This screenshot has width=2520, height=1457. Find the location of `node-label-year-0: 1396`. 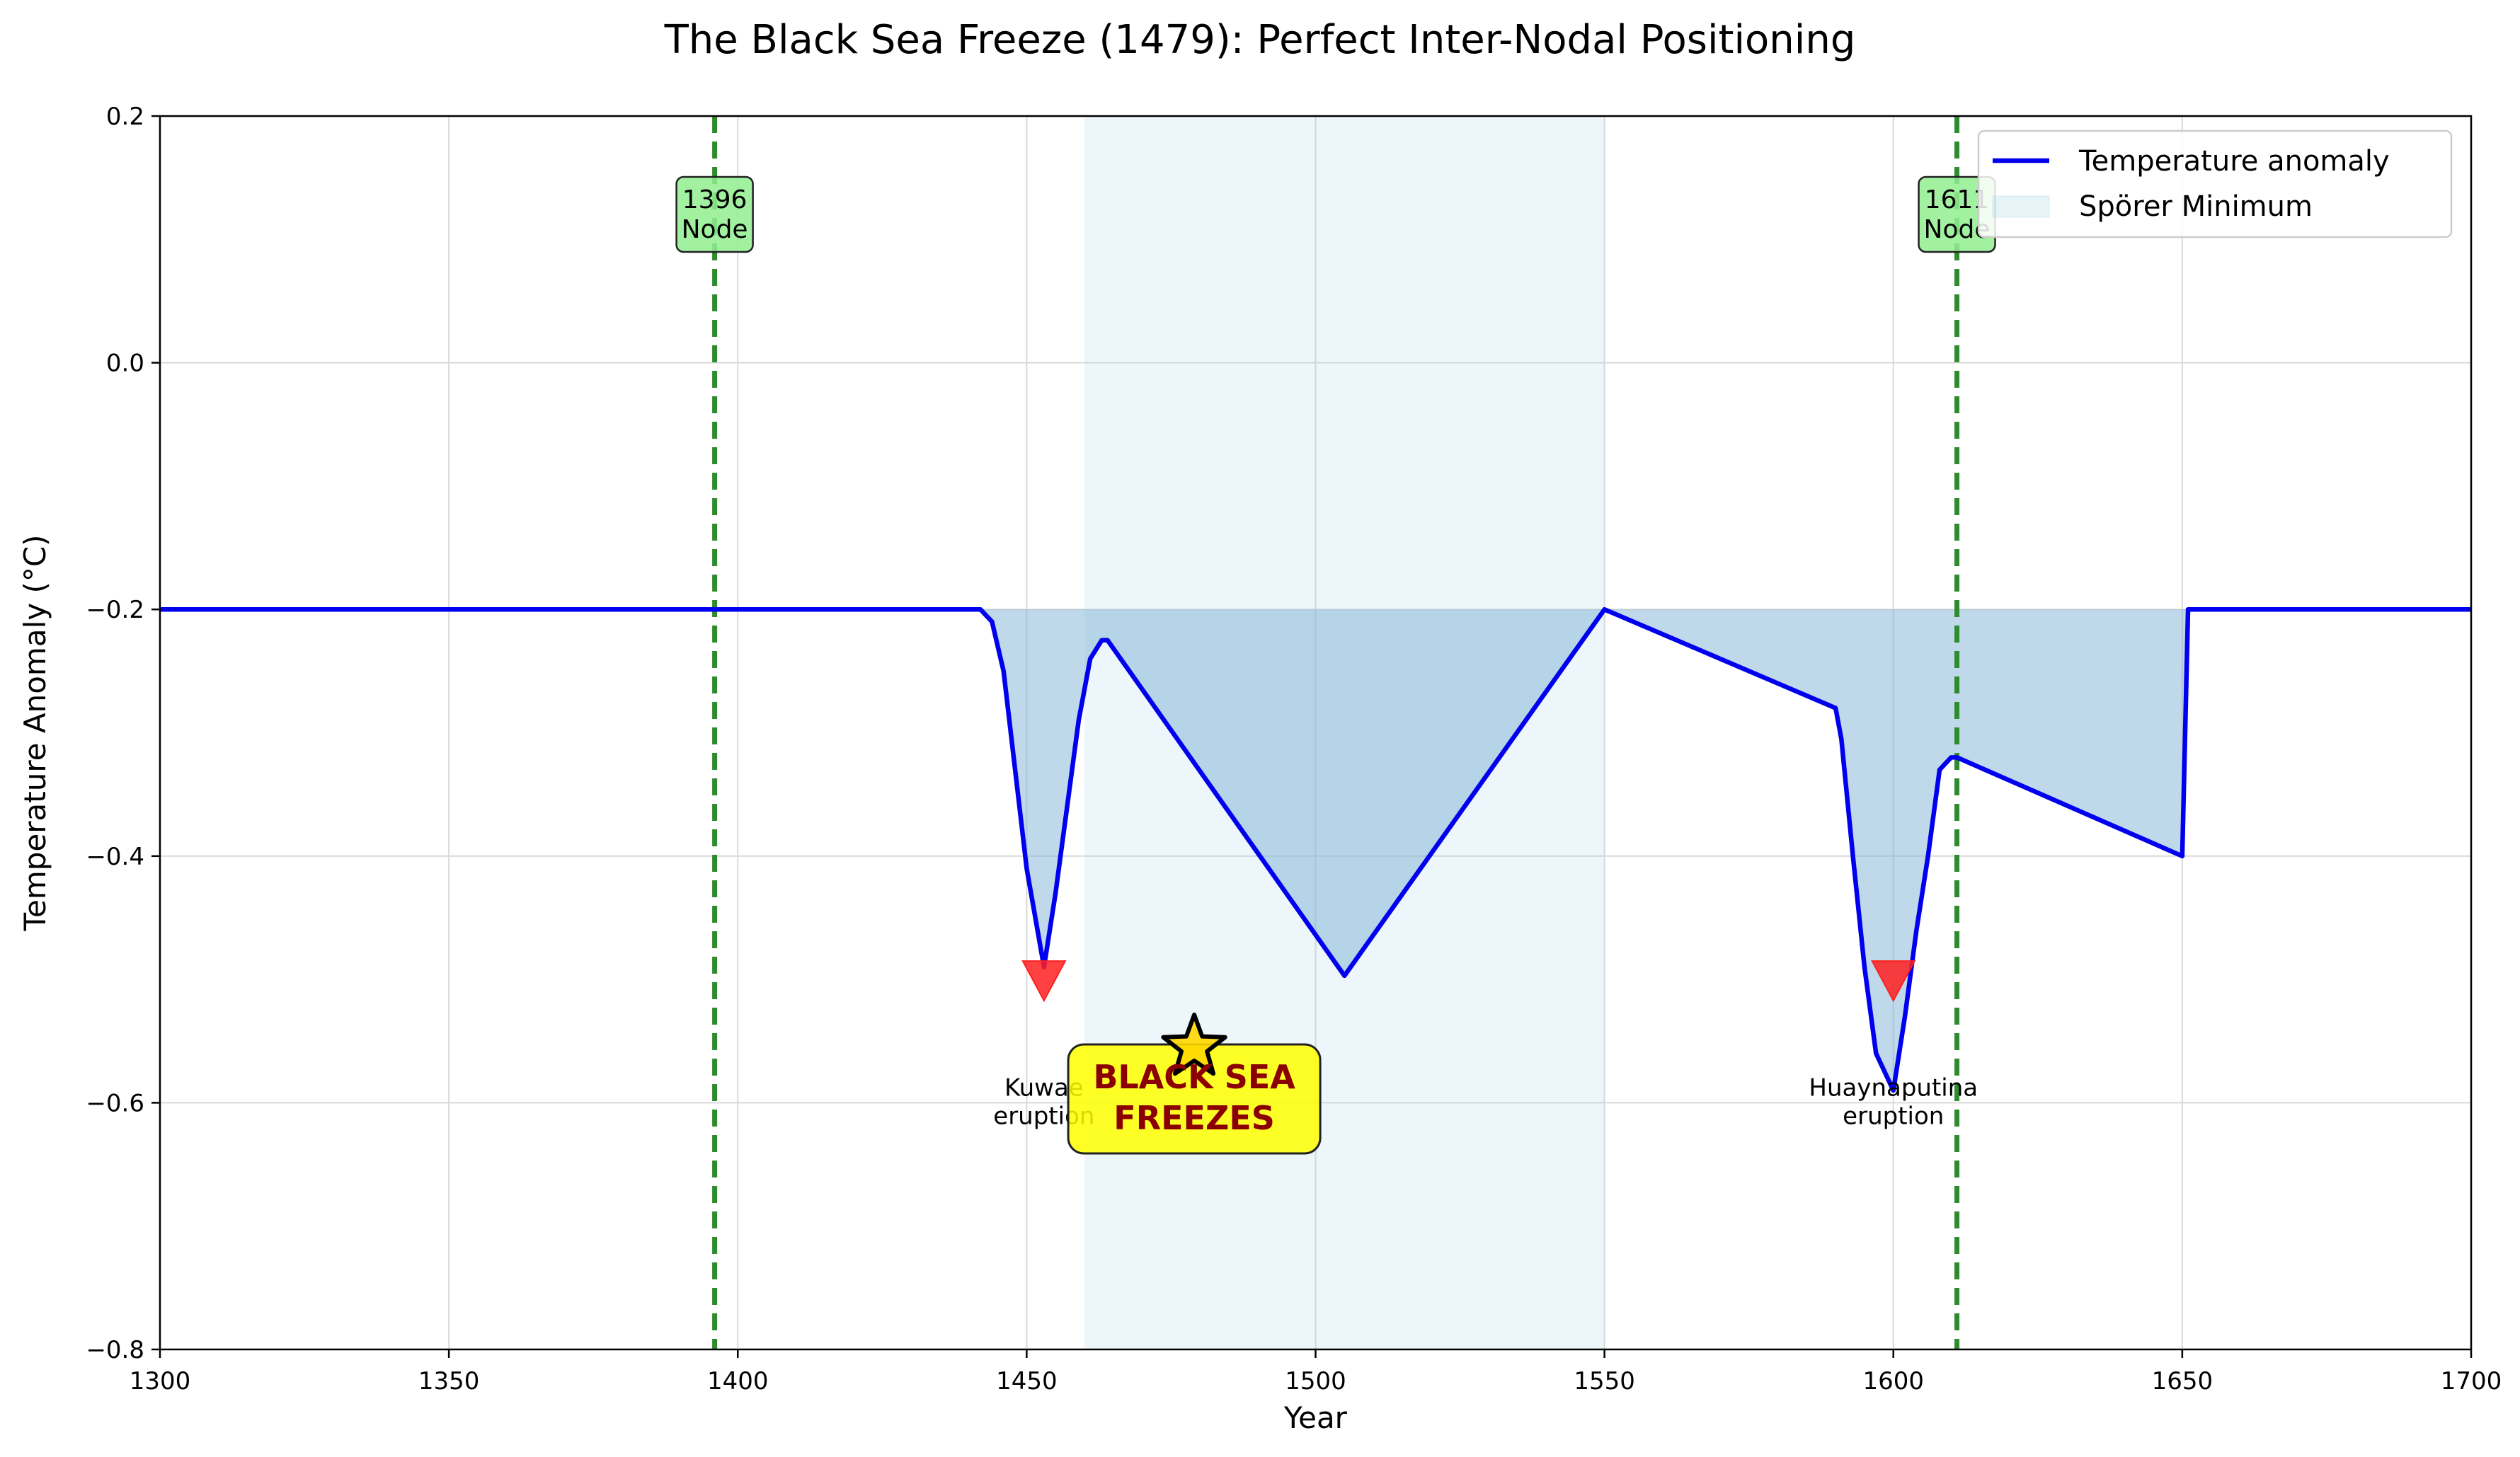

node-label-year-0: 1396 is located at coordinates (715, 199).